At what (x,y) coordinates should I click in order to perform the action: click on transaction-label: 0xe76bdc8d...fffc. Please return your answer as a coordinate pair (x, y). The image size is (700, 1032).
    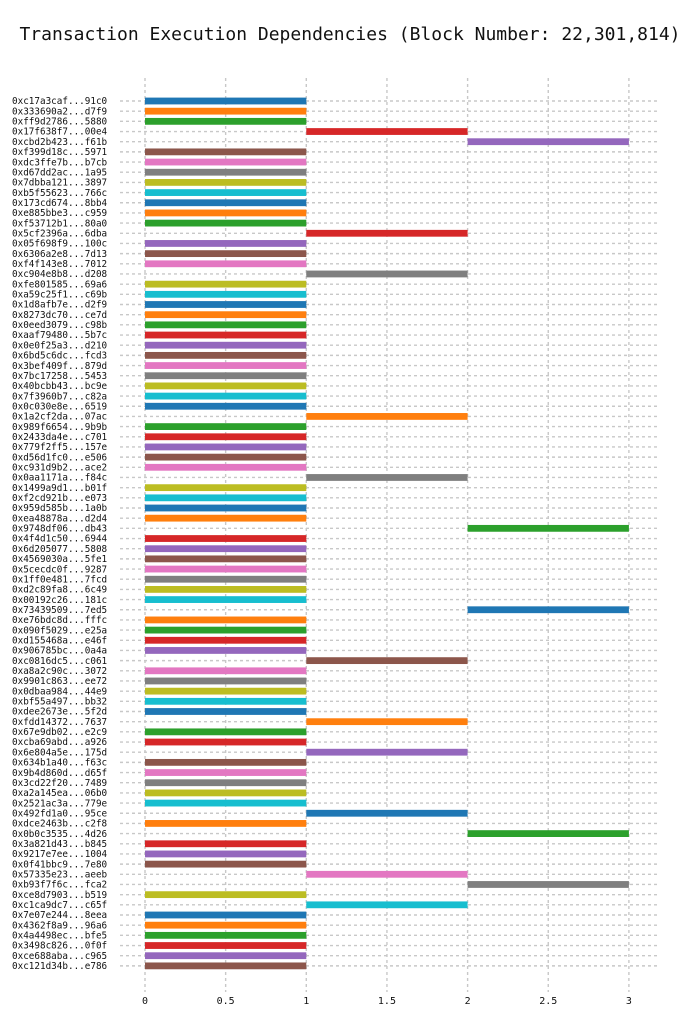
    Looking at the image, I should click on (59, 620).